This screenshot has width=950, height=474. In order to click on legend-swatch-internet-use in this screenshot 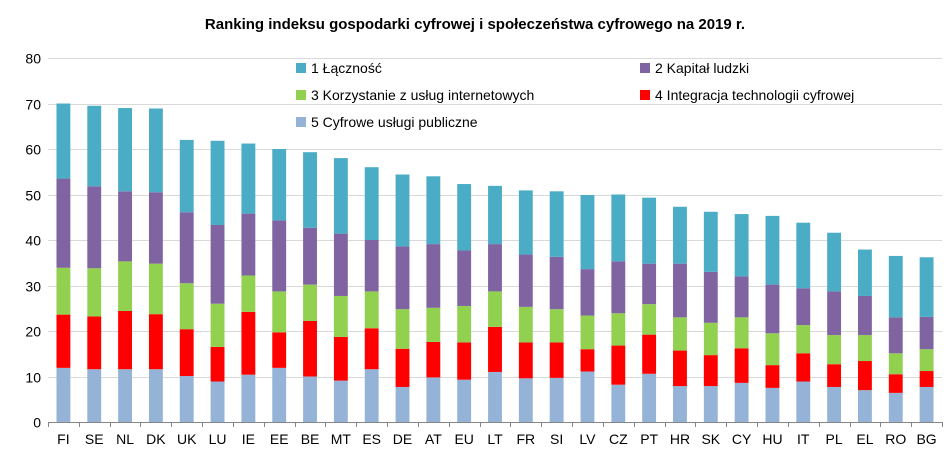, I will do `click(301, 95)`.